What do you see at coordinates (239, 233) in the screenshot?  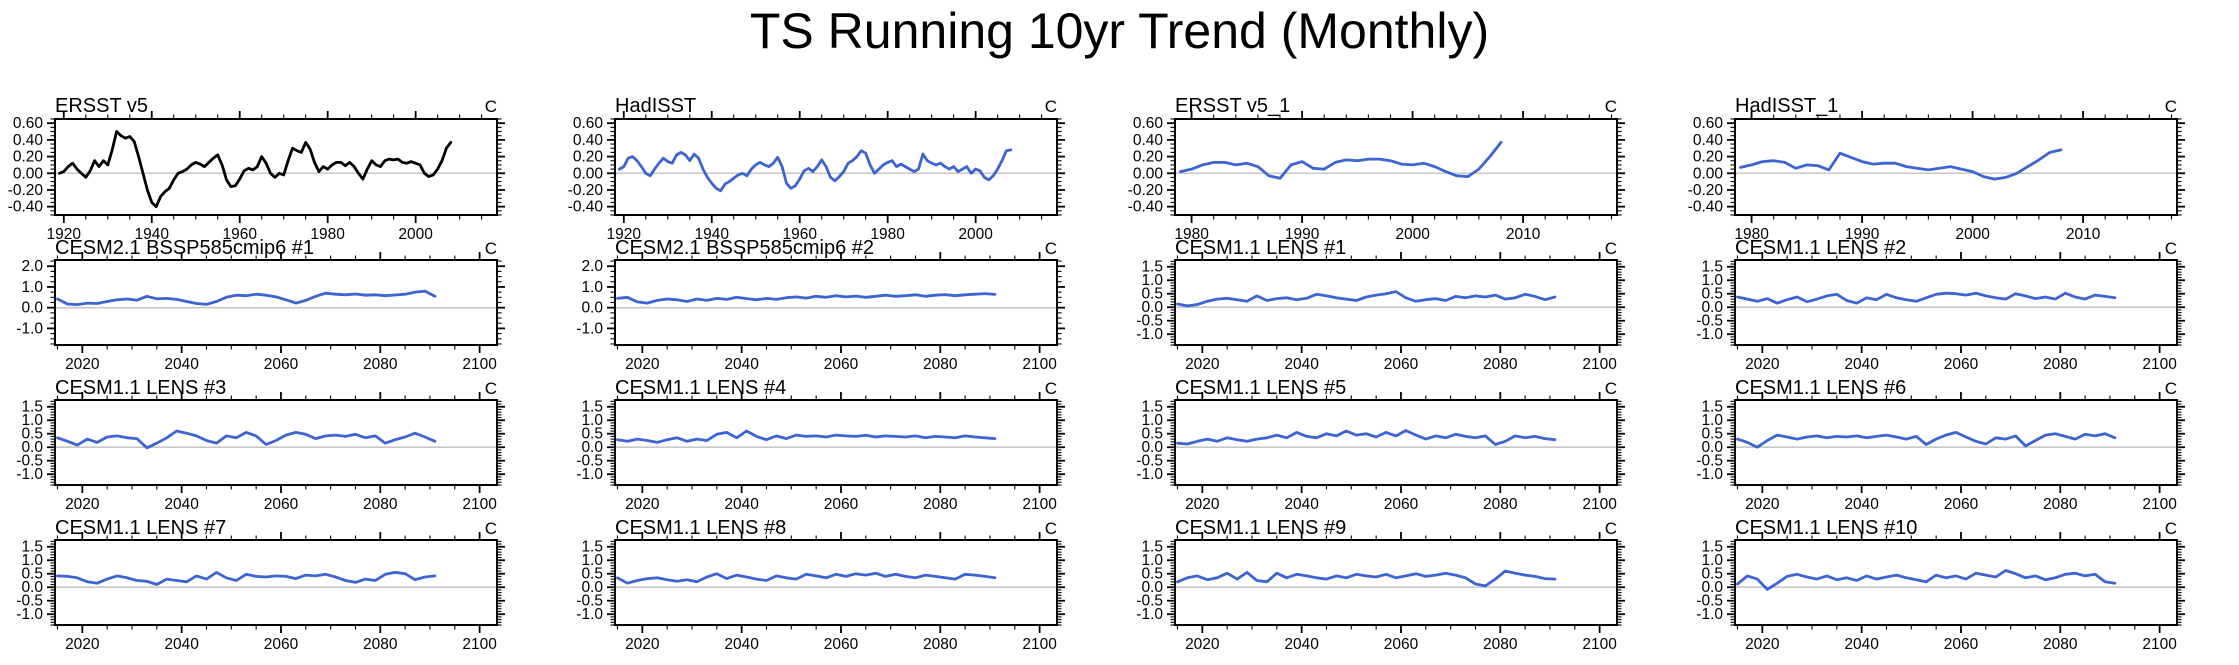 I see `x-tick-label: 1960` at bounding box center [239, 233].